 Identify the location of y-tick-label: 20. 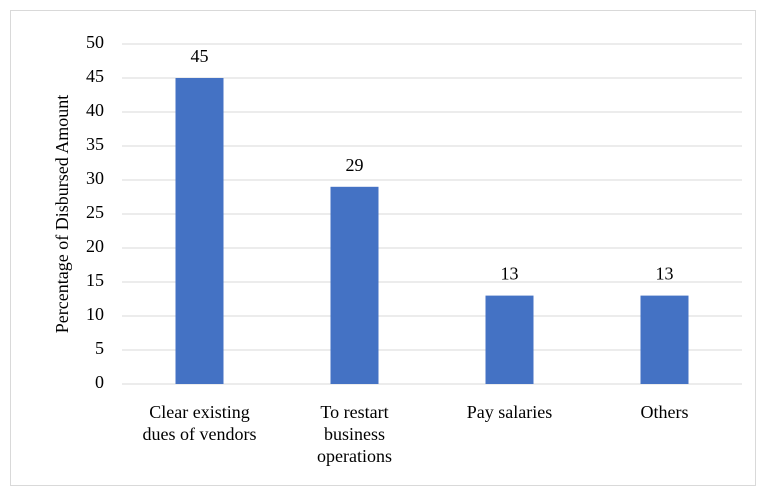
(95, 246).